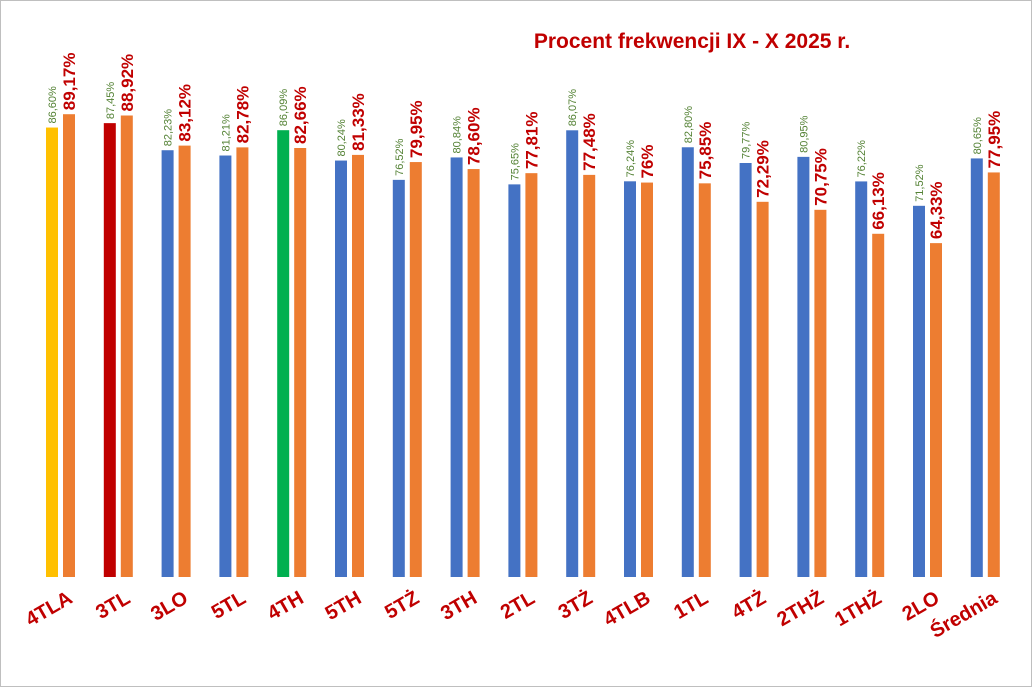  I want to click on category-label: 3TL, so click(113, 605).